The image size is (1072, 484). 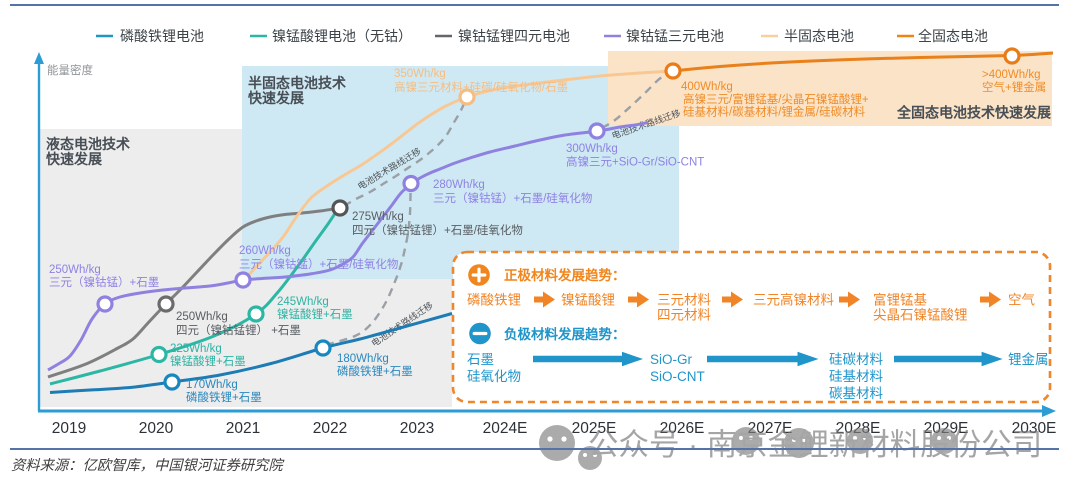 I want to click on svg-text: 2025E, so click(x=594, y=428).